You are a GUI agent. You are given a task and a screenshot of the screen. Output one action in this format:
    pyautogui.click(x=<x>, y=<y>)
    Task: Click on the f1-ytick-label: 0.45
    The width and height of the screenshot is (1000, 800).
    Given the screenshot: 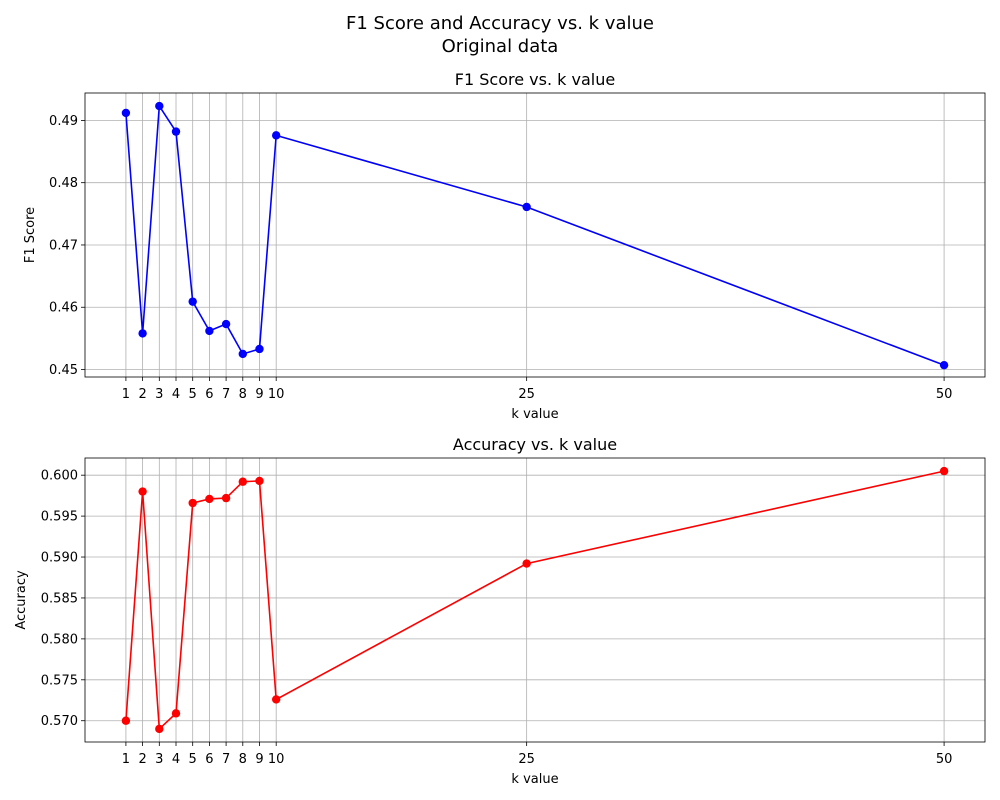 What is the action you would take?
    pyautogui.click(x=63, y=370)
    